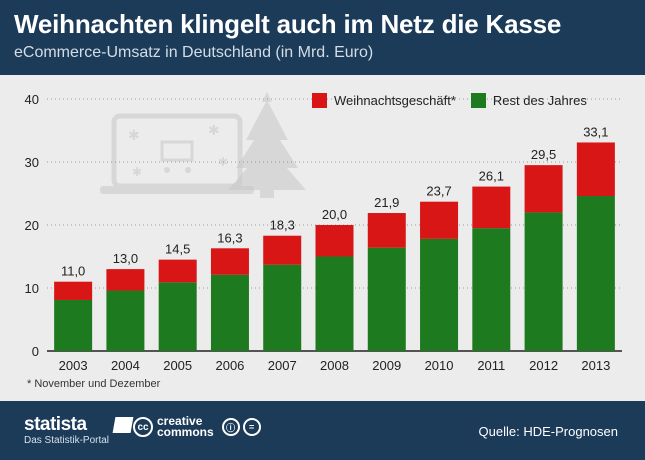 The height and width of the screenshot is (460, 645). What do you see at coordinates (386, 365) in the screenshot?
I see `x-tick-label-2009: 2009` at bounding box center [386, 365].